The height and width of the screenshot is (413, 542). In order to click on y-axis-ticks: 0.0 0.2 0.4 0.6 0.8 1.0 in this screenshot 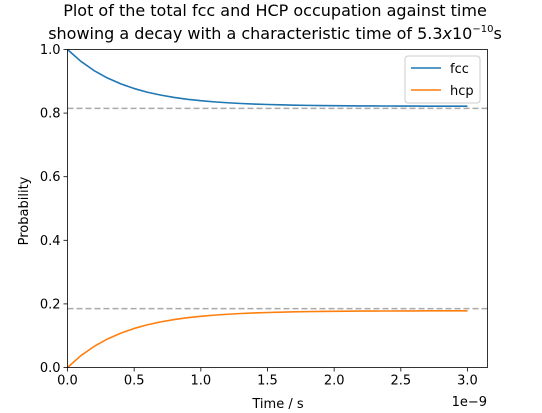, I will do `click(54, 209)`.